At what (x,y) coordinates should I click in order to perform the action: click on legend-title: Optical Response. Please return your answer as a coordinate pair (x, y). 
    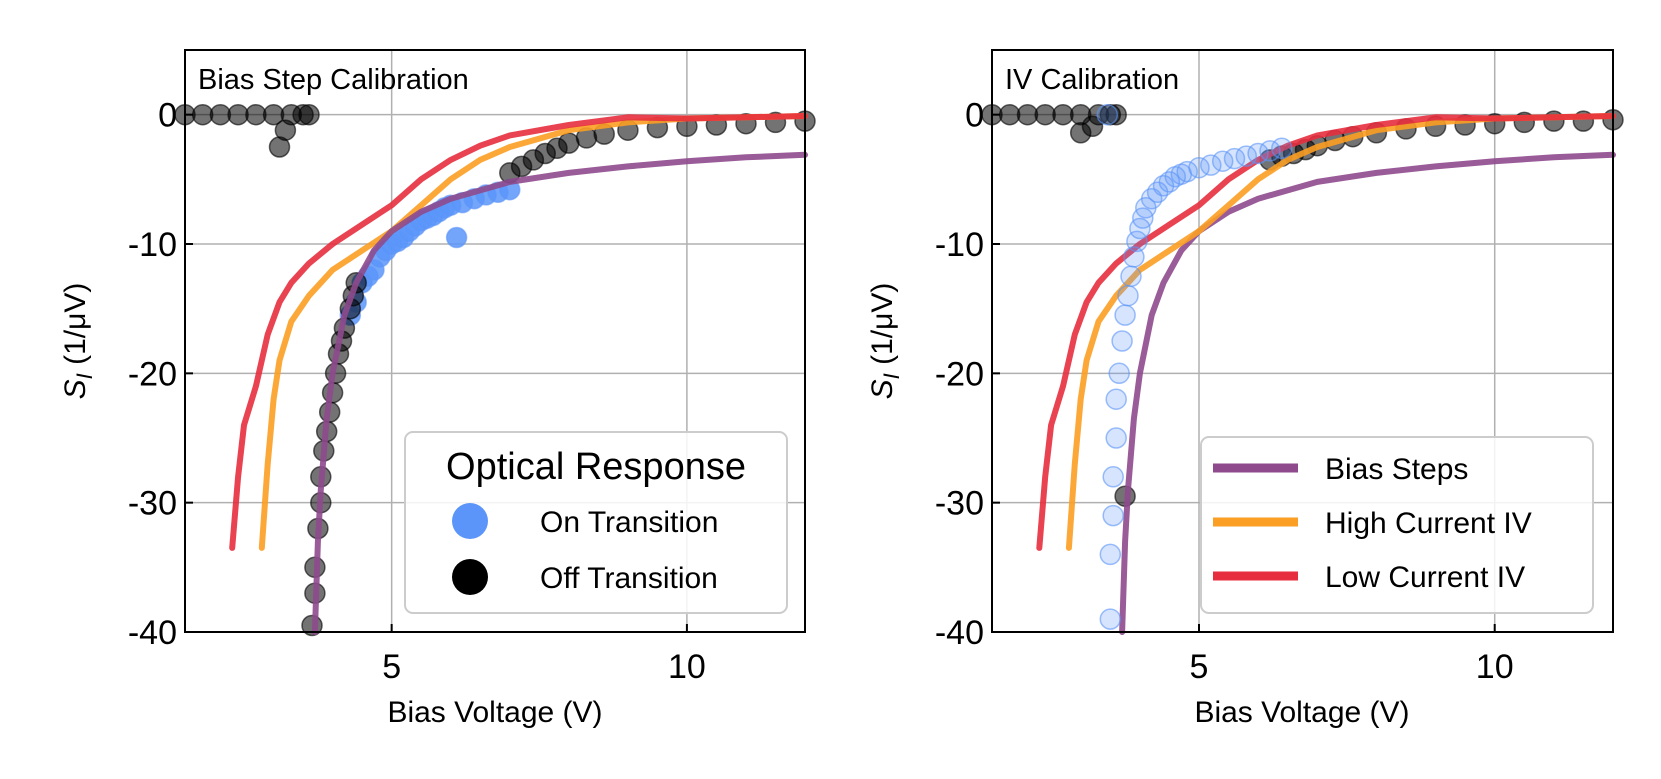
    Looking at the image, I should click on (596, 467).